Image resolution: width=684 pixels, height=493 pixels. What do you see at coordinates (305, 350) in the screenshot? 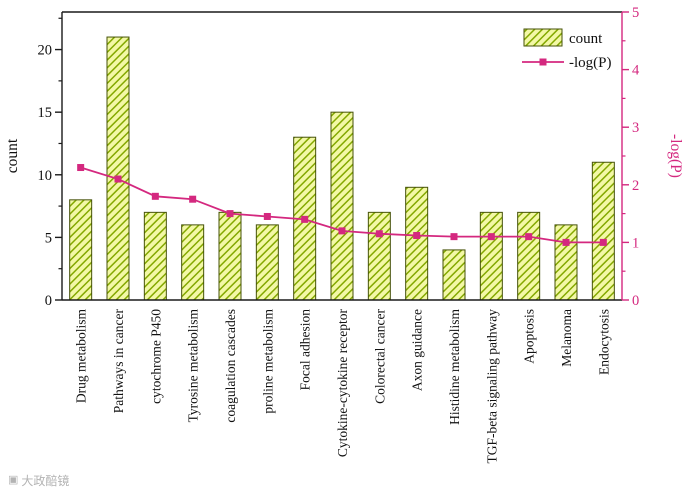
I see `category-label: Focal adhesion` at bounding box center [305, 350].